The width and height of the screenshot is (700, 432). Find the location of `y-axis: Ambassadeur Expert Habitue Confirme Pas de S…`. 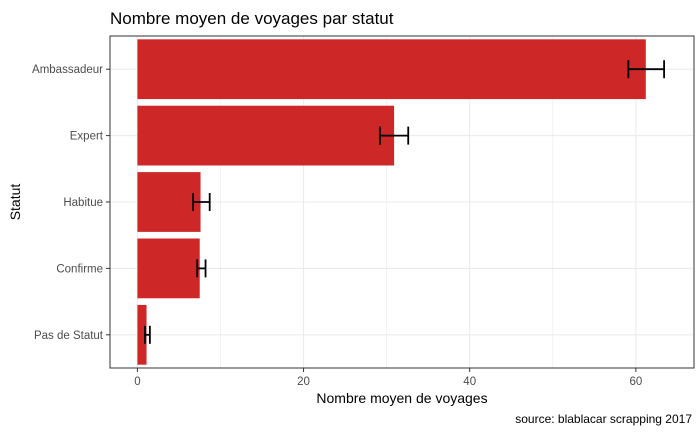

y-axis: Ambassadeur Expert Habitue Confirme Pas de S… is located at coordinates (71, 203).